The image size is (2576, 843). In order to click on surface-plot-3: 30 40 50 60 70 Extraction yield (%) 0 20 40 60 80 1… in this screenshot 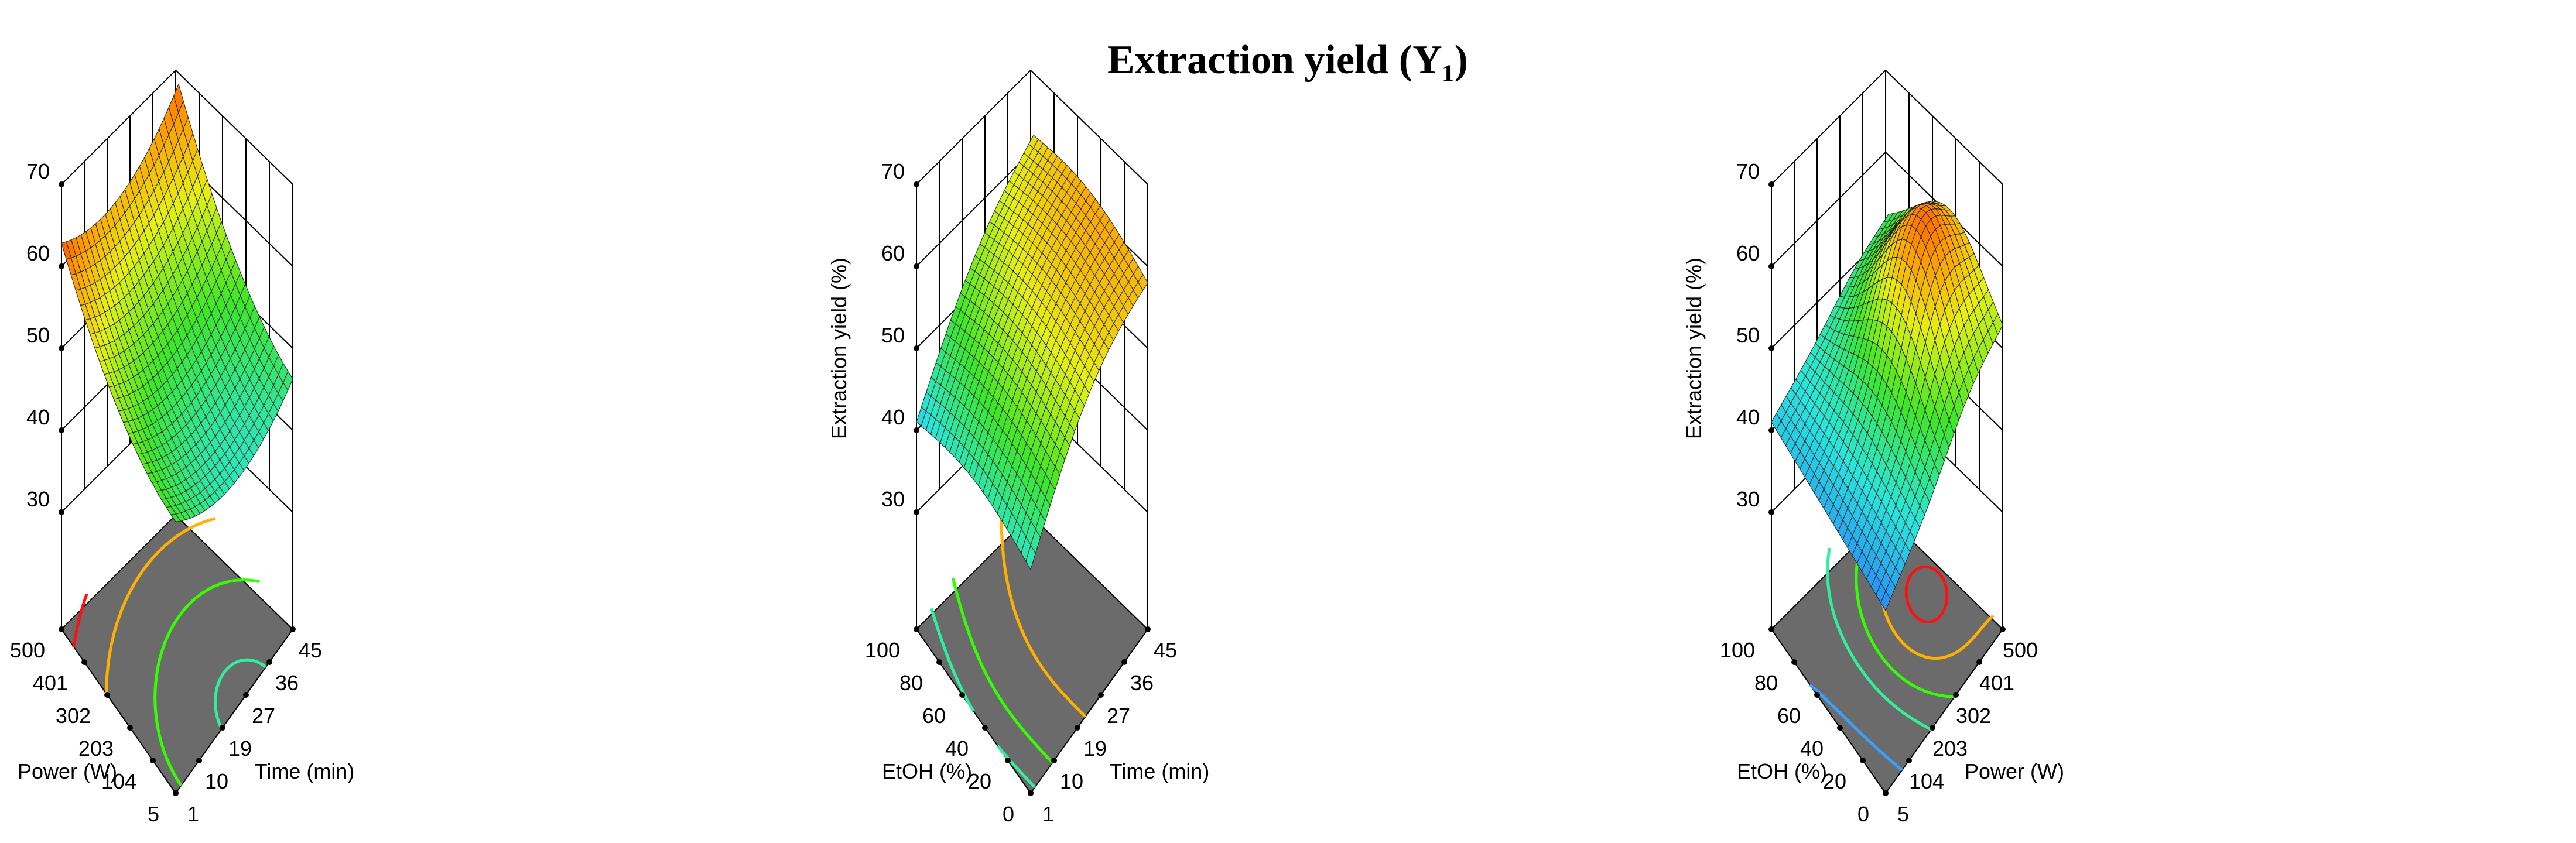, I will do `click(1873, 448)`.